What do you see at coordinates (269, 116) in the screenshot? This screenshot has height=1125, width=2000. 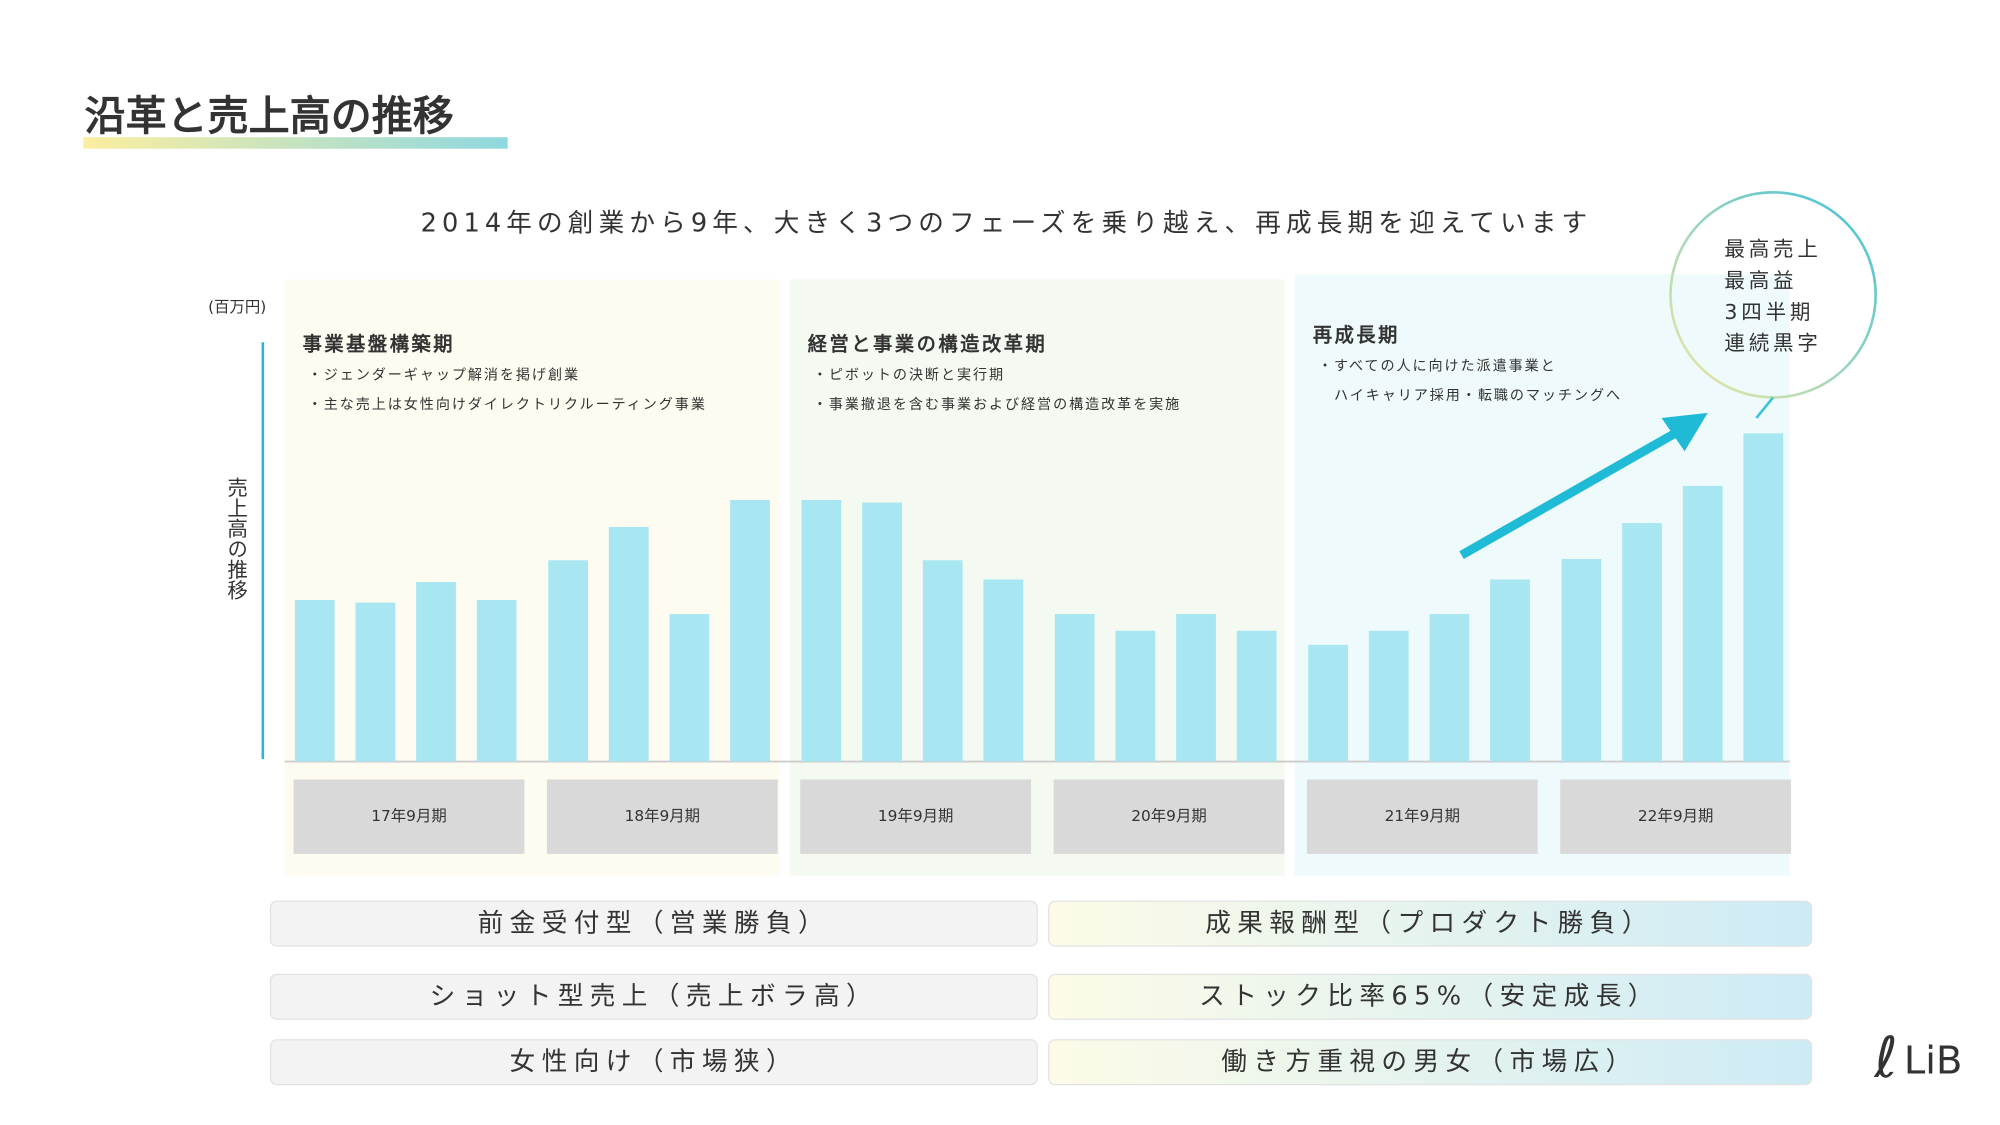 I see `title: 沿革と売上高の推移` at bounding box center [269, 116].